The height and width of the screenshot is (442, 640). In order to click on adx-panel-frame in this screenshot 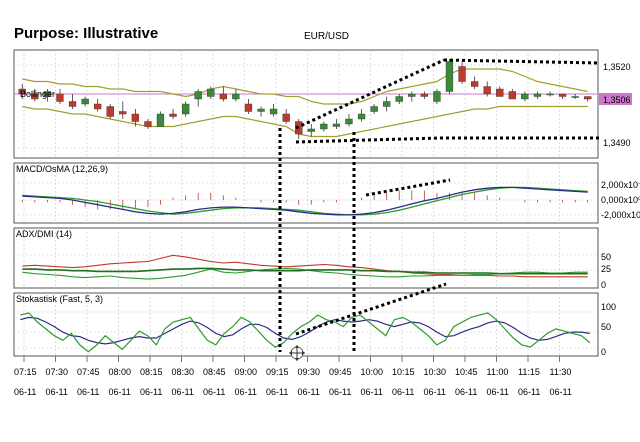, I will do `click(306, 258)`.